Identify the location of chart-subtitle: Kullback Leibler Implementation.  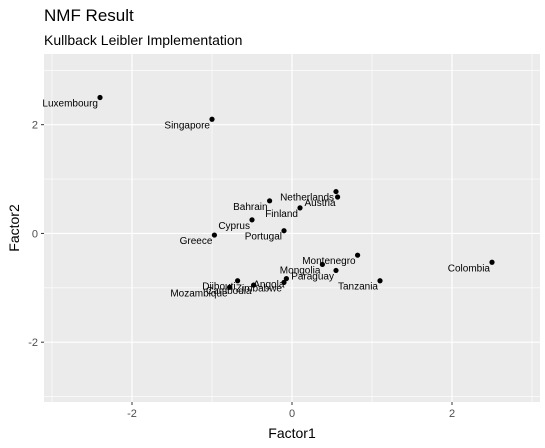
(143, 40).